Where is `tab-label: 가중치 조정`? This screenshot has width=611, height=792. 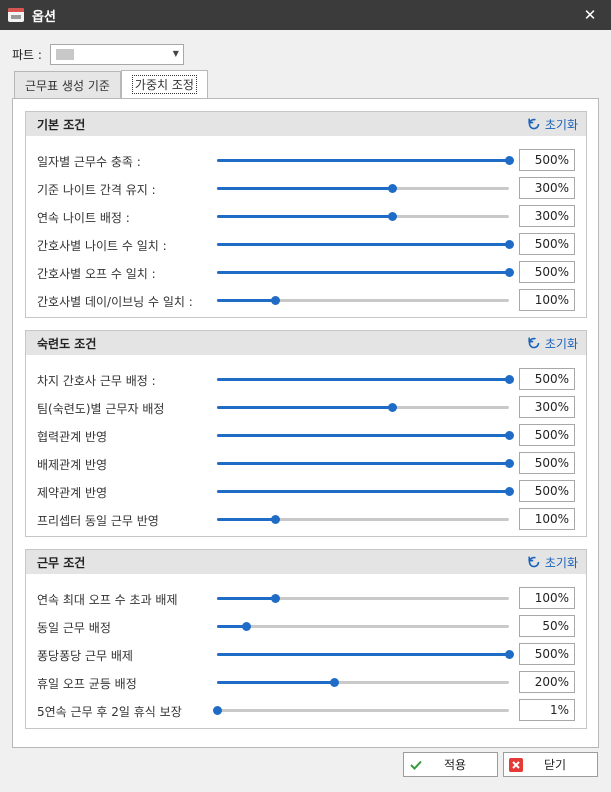 tab-label: 가중치 조정 is located at coordinates (164, 84).